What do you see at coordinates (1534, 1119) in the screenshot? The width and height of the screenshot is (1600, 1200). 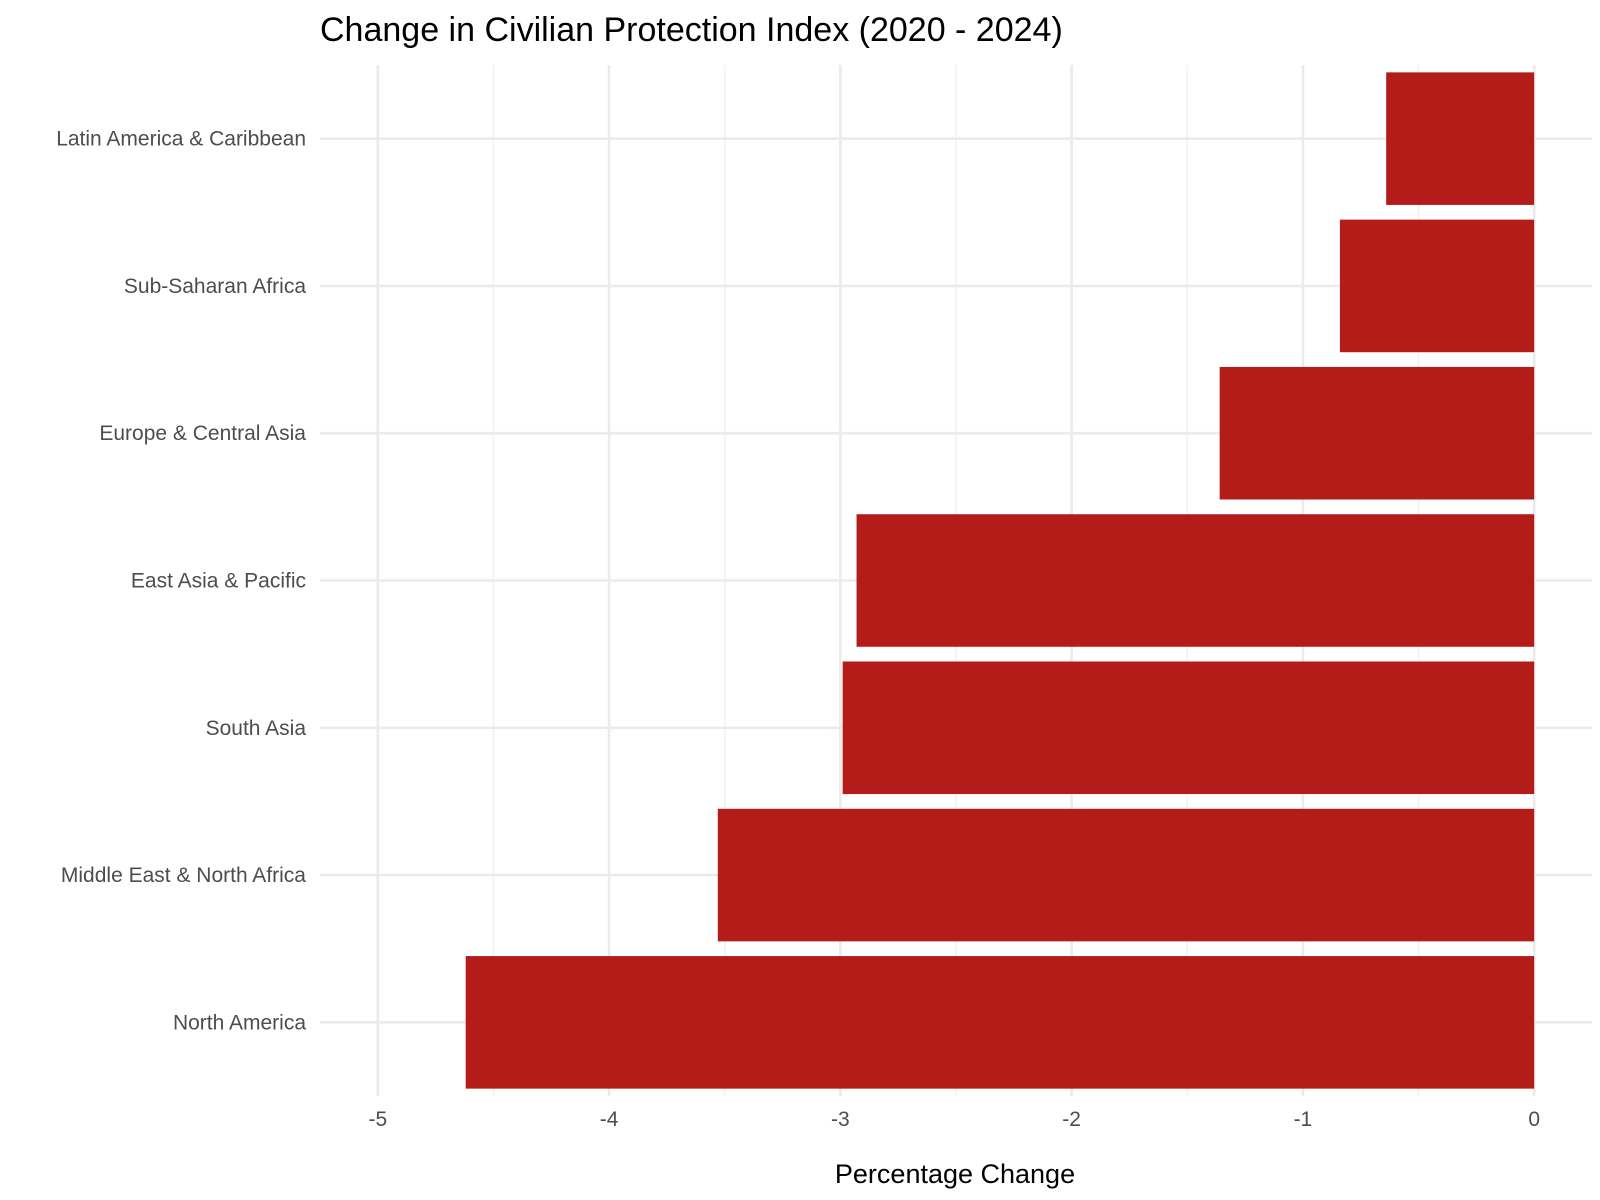 I see `x-tick-label: 0` at bounding box center [1534, 1119].